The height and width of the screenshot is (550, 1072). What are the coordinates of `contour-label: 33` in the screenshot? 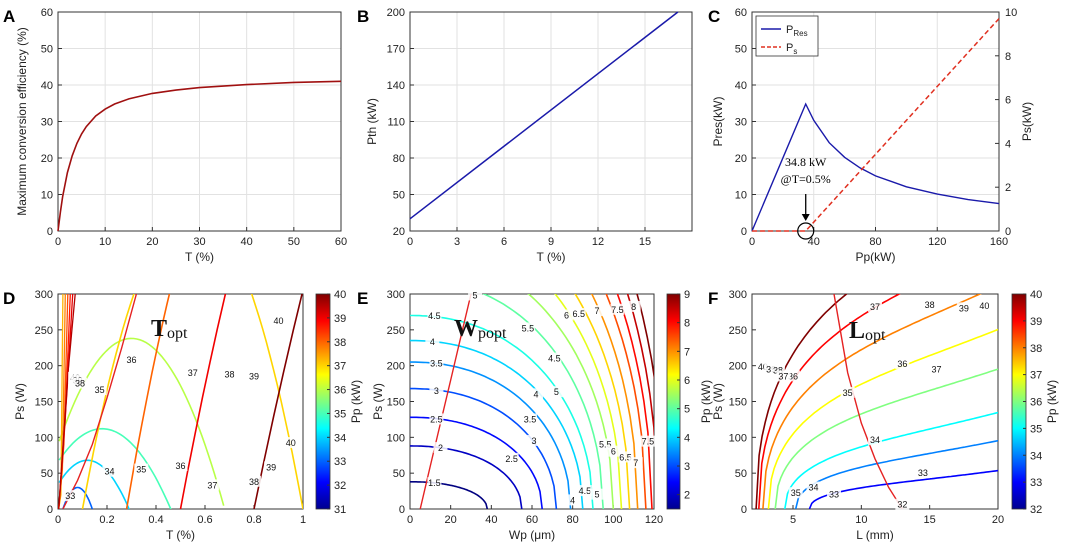 It's located at (834, 495).